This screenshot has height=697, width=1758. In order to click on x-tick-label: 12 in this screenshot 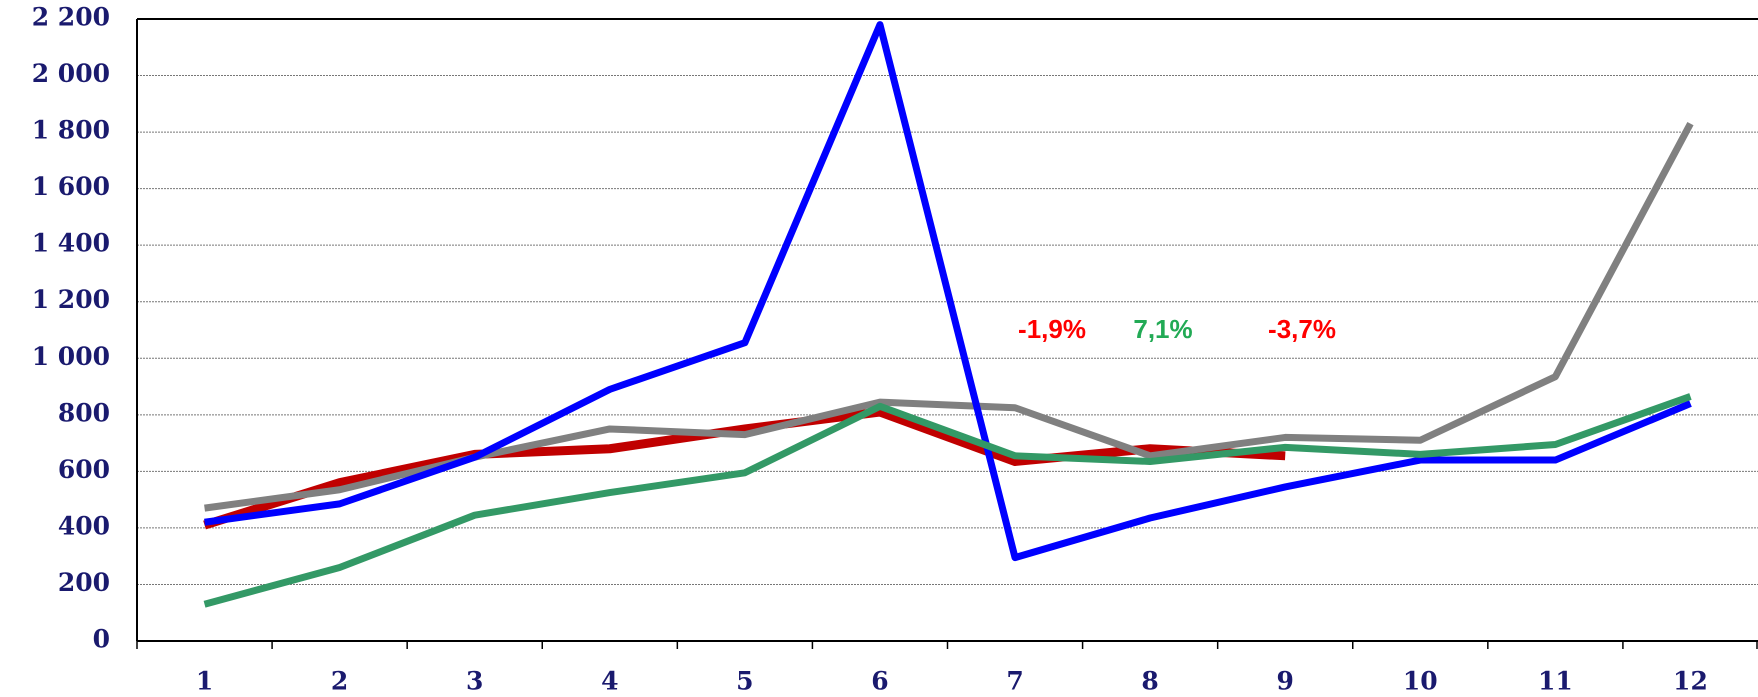, I will do `click(1690, 681)`.